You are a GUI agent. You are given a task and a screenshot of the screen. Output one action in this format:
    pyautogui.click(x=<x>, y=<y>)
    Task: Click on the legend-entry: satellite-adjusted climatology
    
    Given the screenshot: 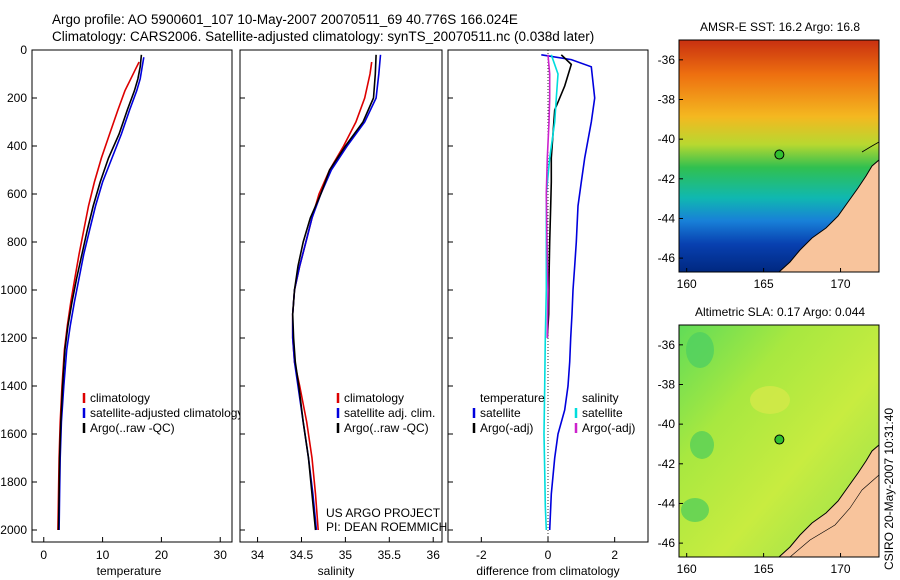 What is the action you would take?
    pyautogui.click(x=166, y=413)
    